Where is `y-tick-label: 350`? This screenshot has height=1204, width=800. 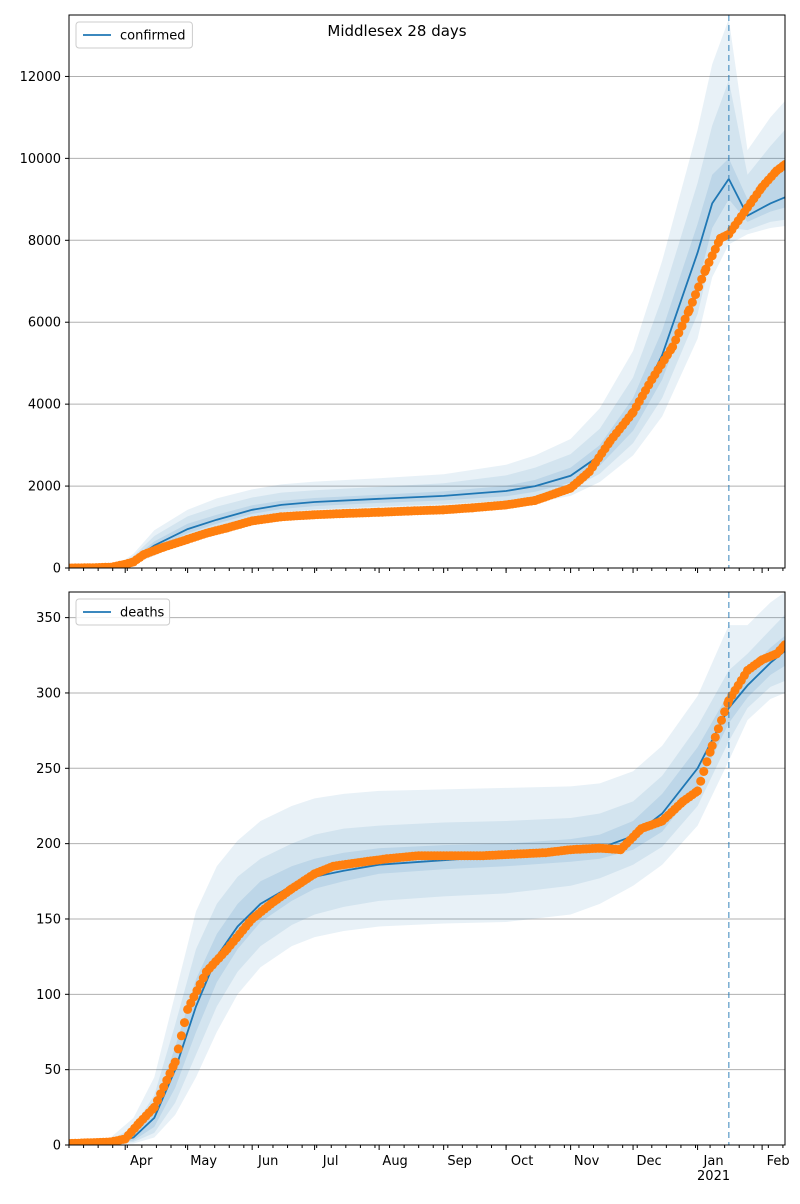 y-tick-label: 350 is located at coordinates (48, 618).